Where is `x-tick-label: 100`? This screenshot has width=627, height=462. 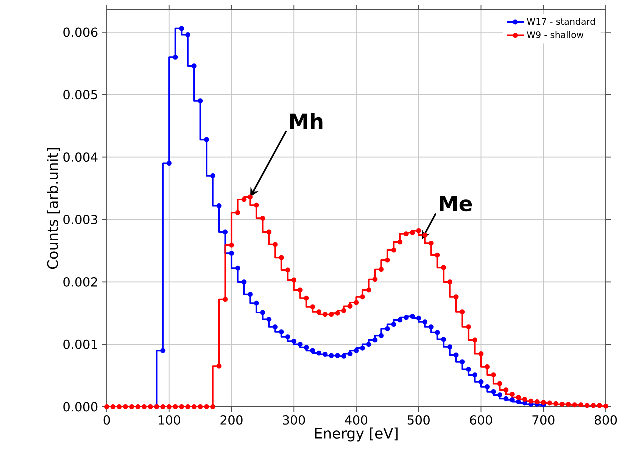
x-tick-label: 100 is located at coordinates (169, 420).